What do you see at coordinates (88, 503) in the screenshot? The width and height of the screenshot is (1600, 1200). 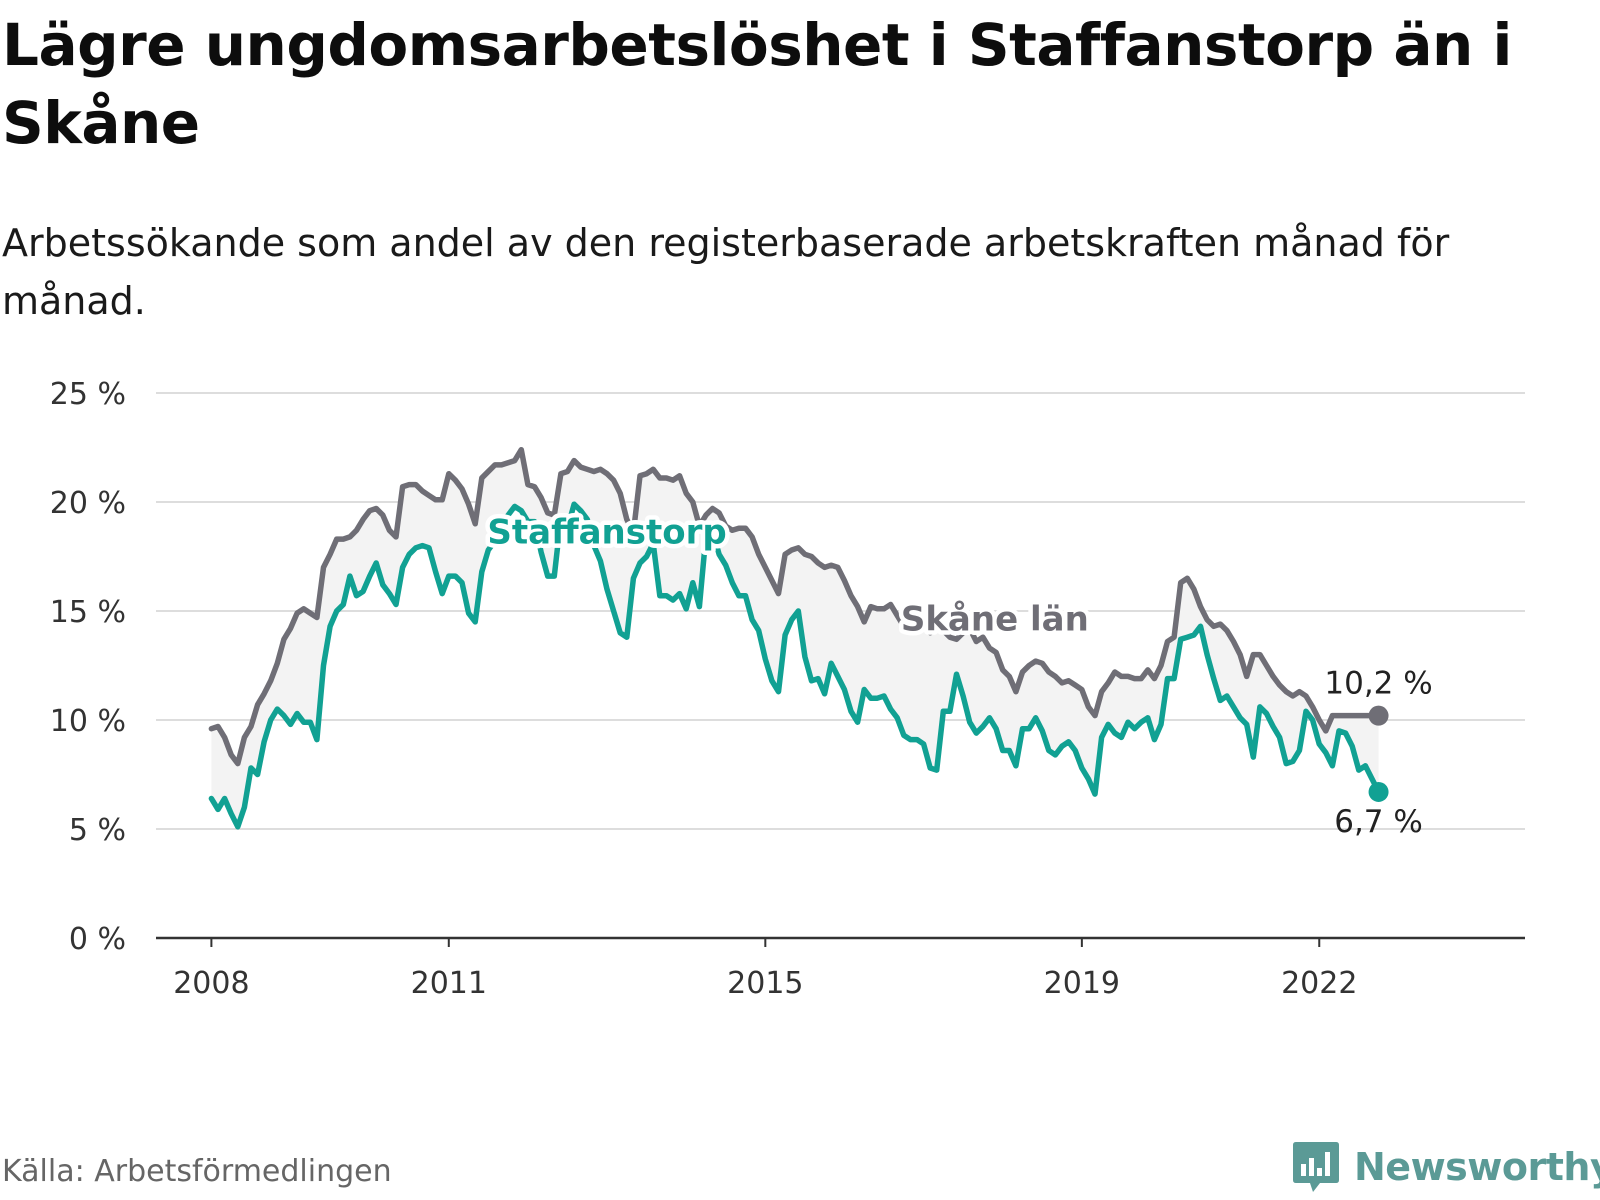 I see `y-tick-label: 20 %` at bounding box center [88, 503].